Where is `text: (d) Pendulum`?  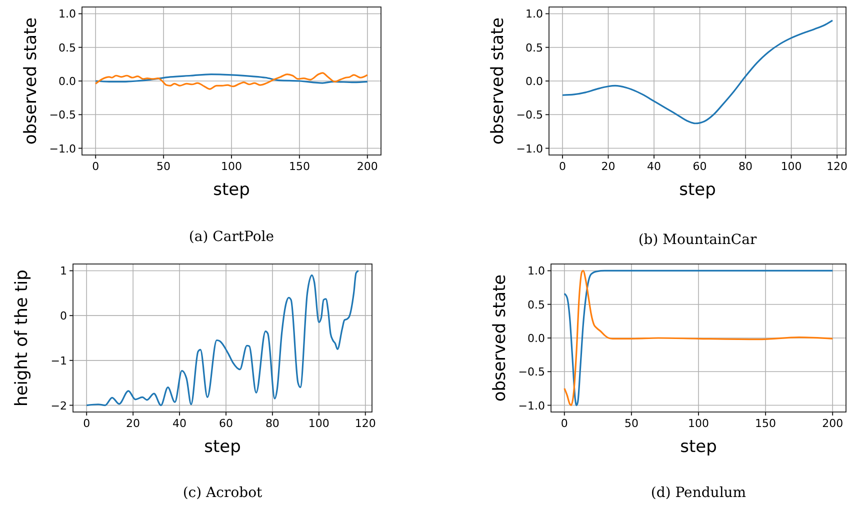 text: (d) Pendulum is located at coordinates (698, 493).